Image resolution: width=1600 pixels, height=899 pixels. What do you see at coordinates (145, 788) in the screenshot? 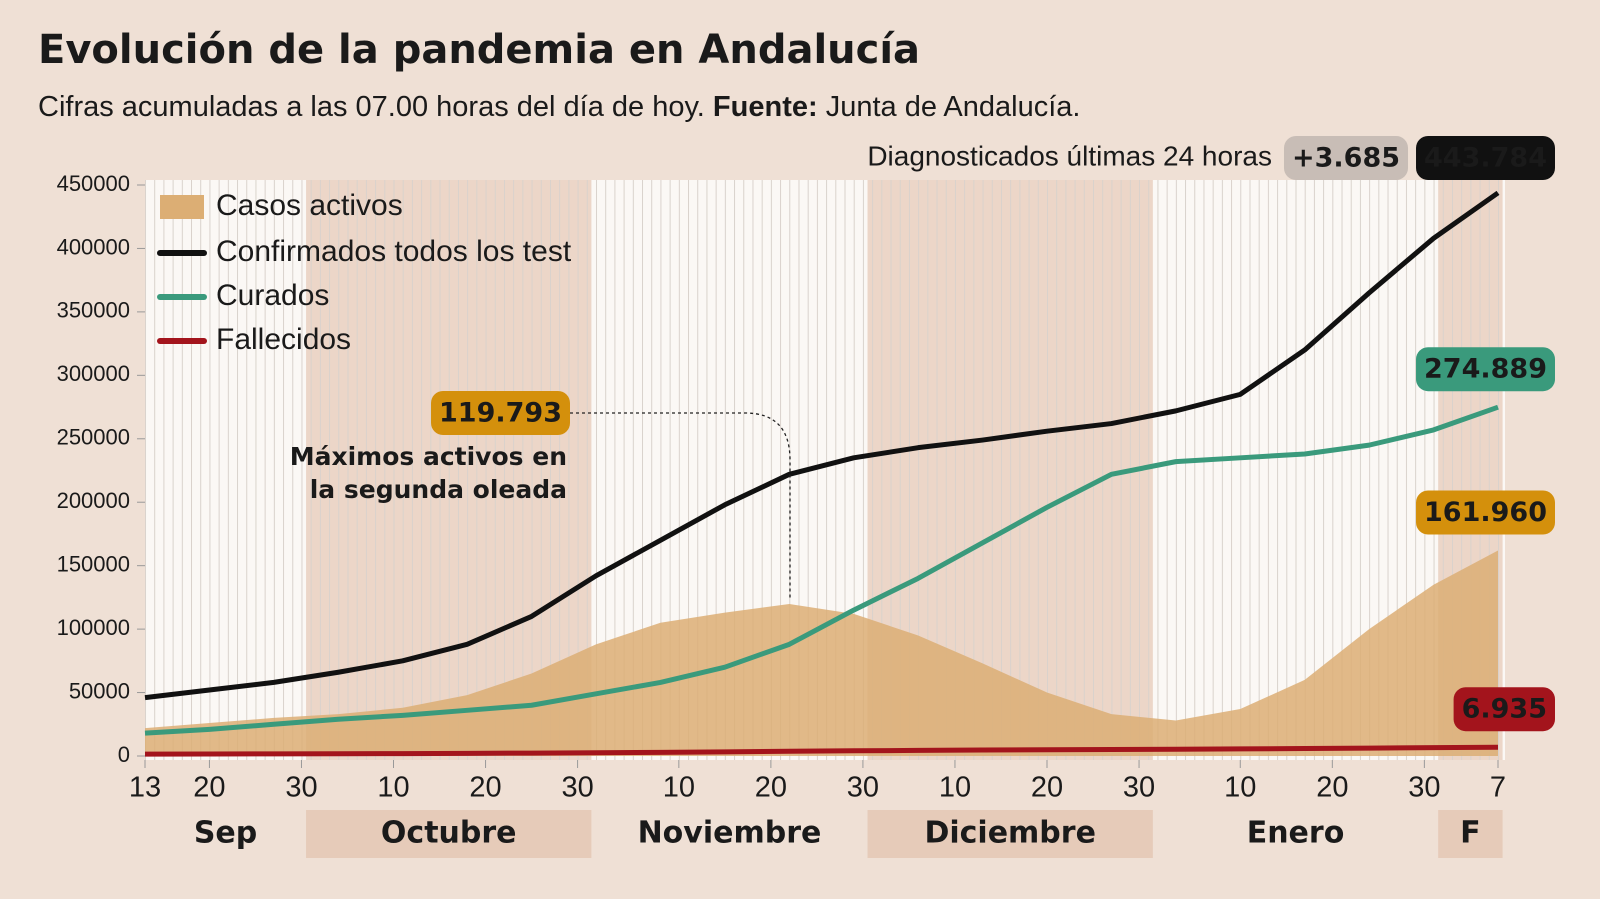
I see `x-tick-label: 13` at bounding box center [145, 788].